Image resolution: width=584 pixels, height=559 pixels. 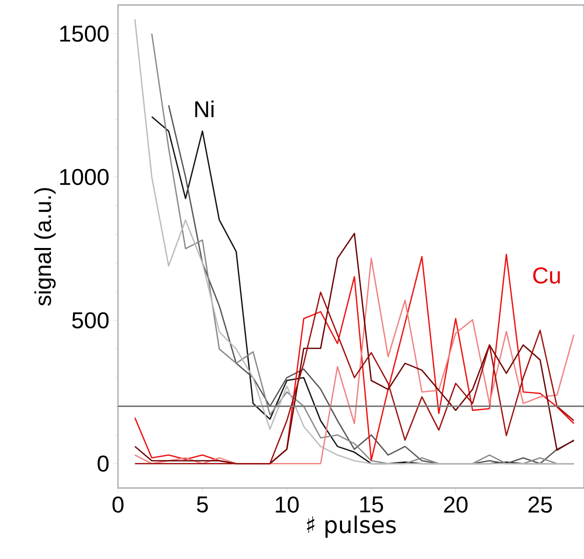 I want to click on y-tick-label: 500, so click(x=90, y=320).